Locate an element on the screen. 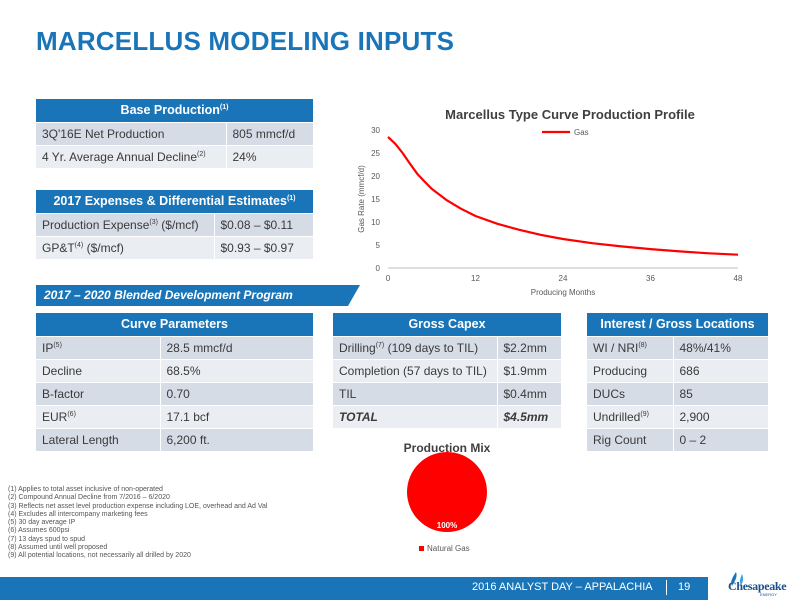 This screenshot has width=800, height=600. row-label: Drilling is located at coordinates (357, 347).